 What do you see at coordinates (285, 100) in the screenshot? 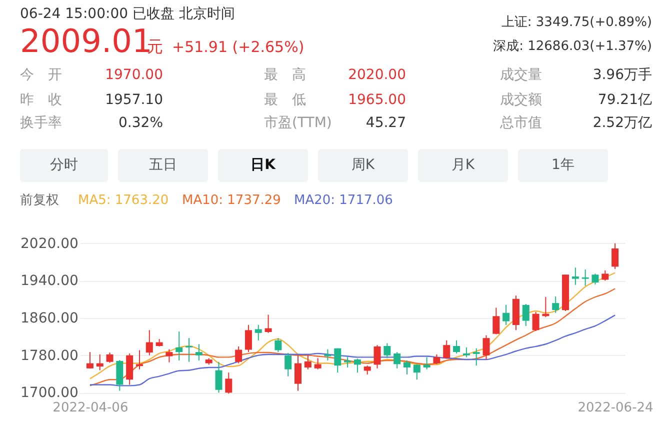
I see `text: 最 低` at bounding box center [285, 100].